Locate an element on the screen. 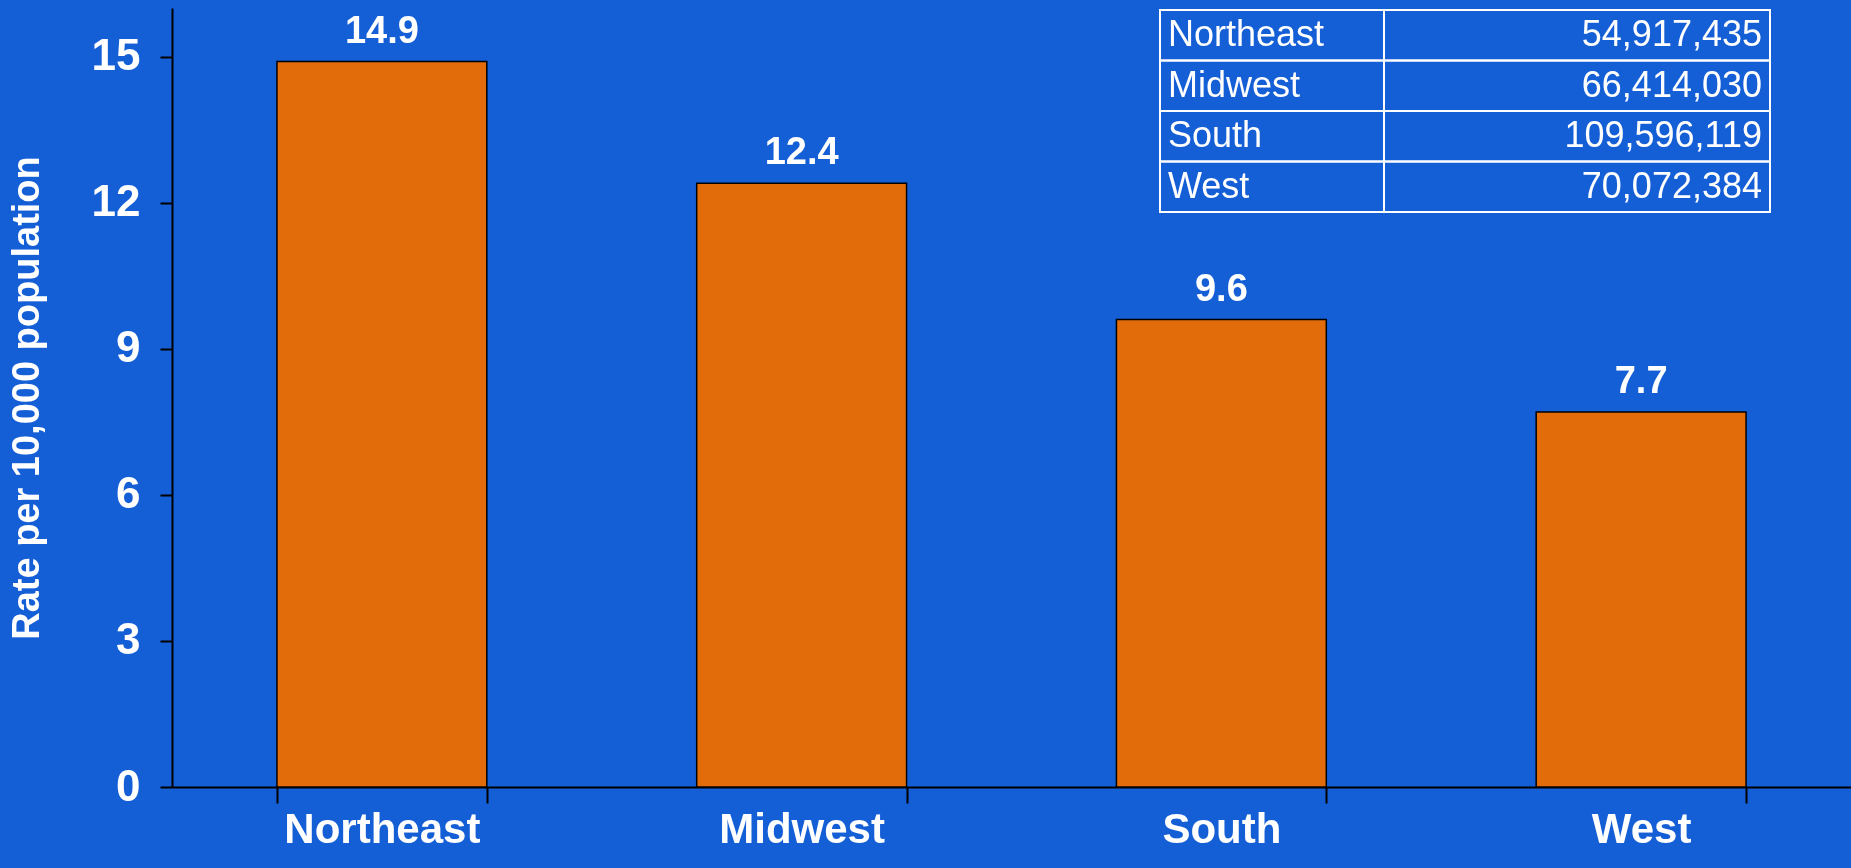 The image size is (1851, 868). y-tick-label: 9 is located at coordinates (128, 347).